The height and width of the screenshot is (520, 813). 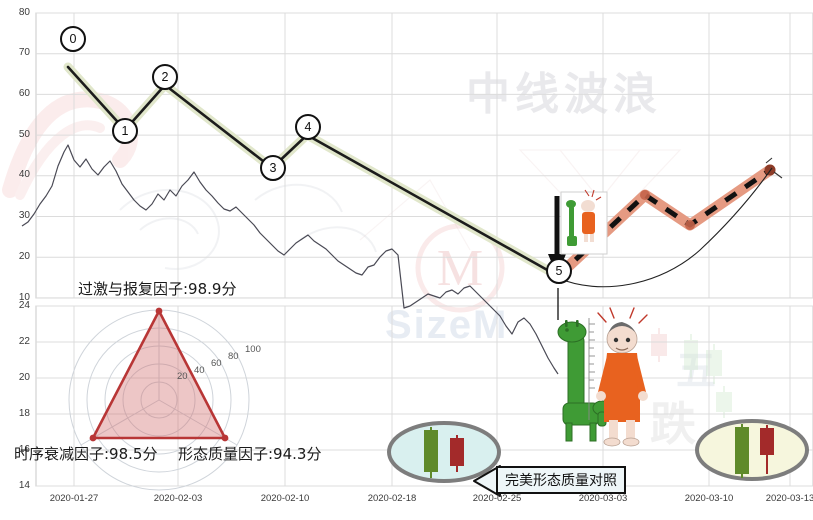 I want to click on projection-node-c, so click(x=770, y=170).